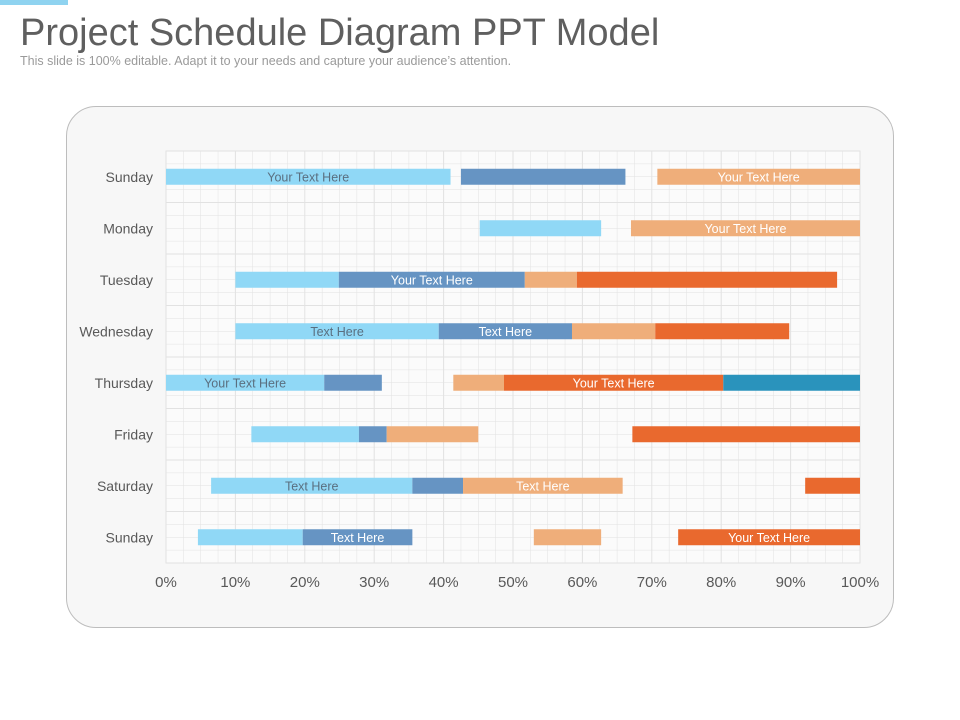  I want to click on x-tick-label: 0%, so click(166, 582).